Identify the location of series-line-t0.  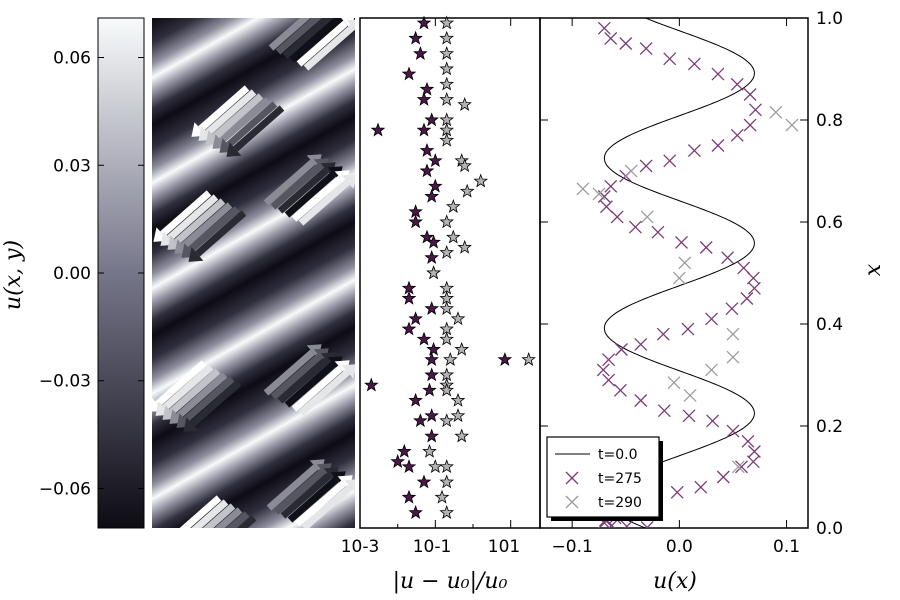
(679, 273).